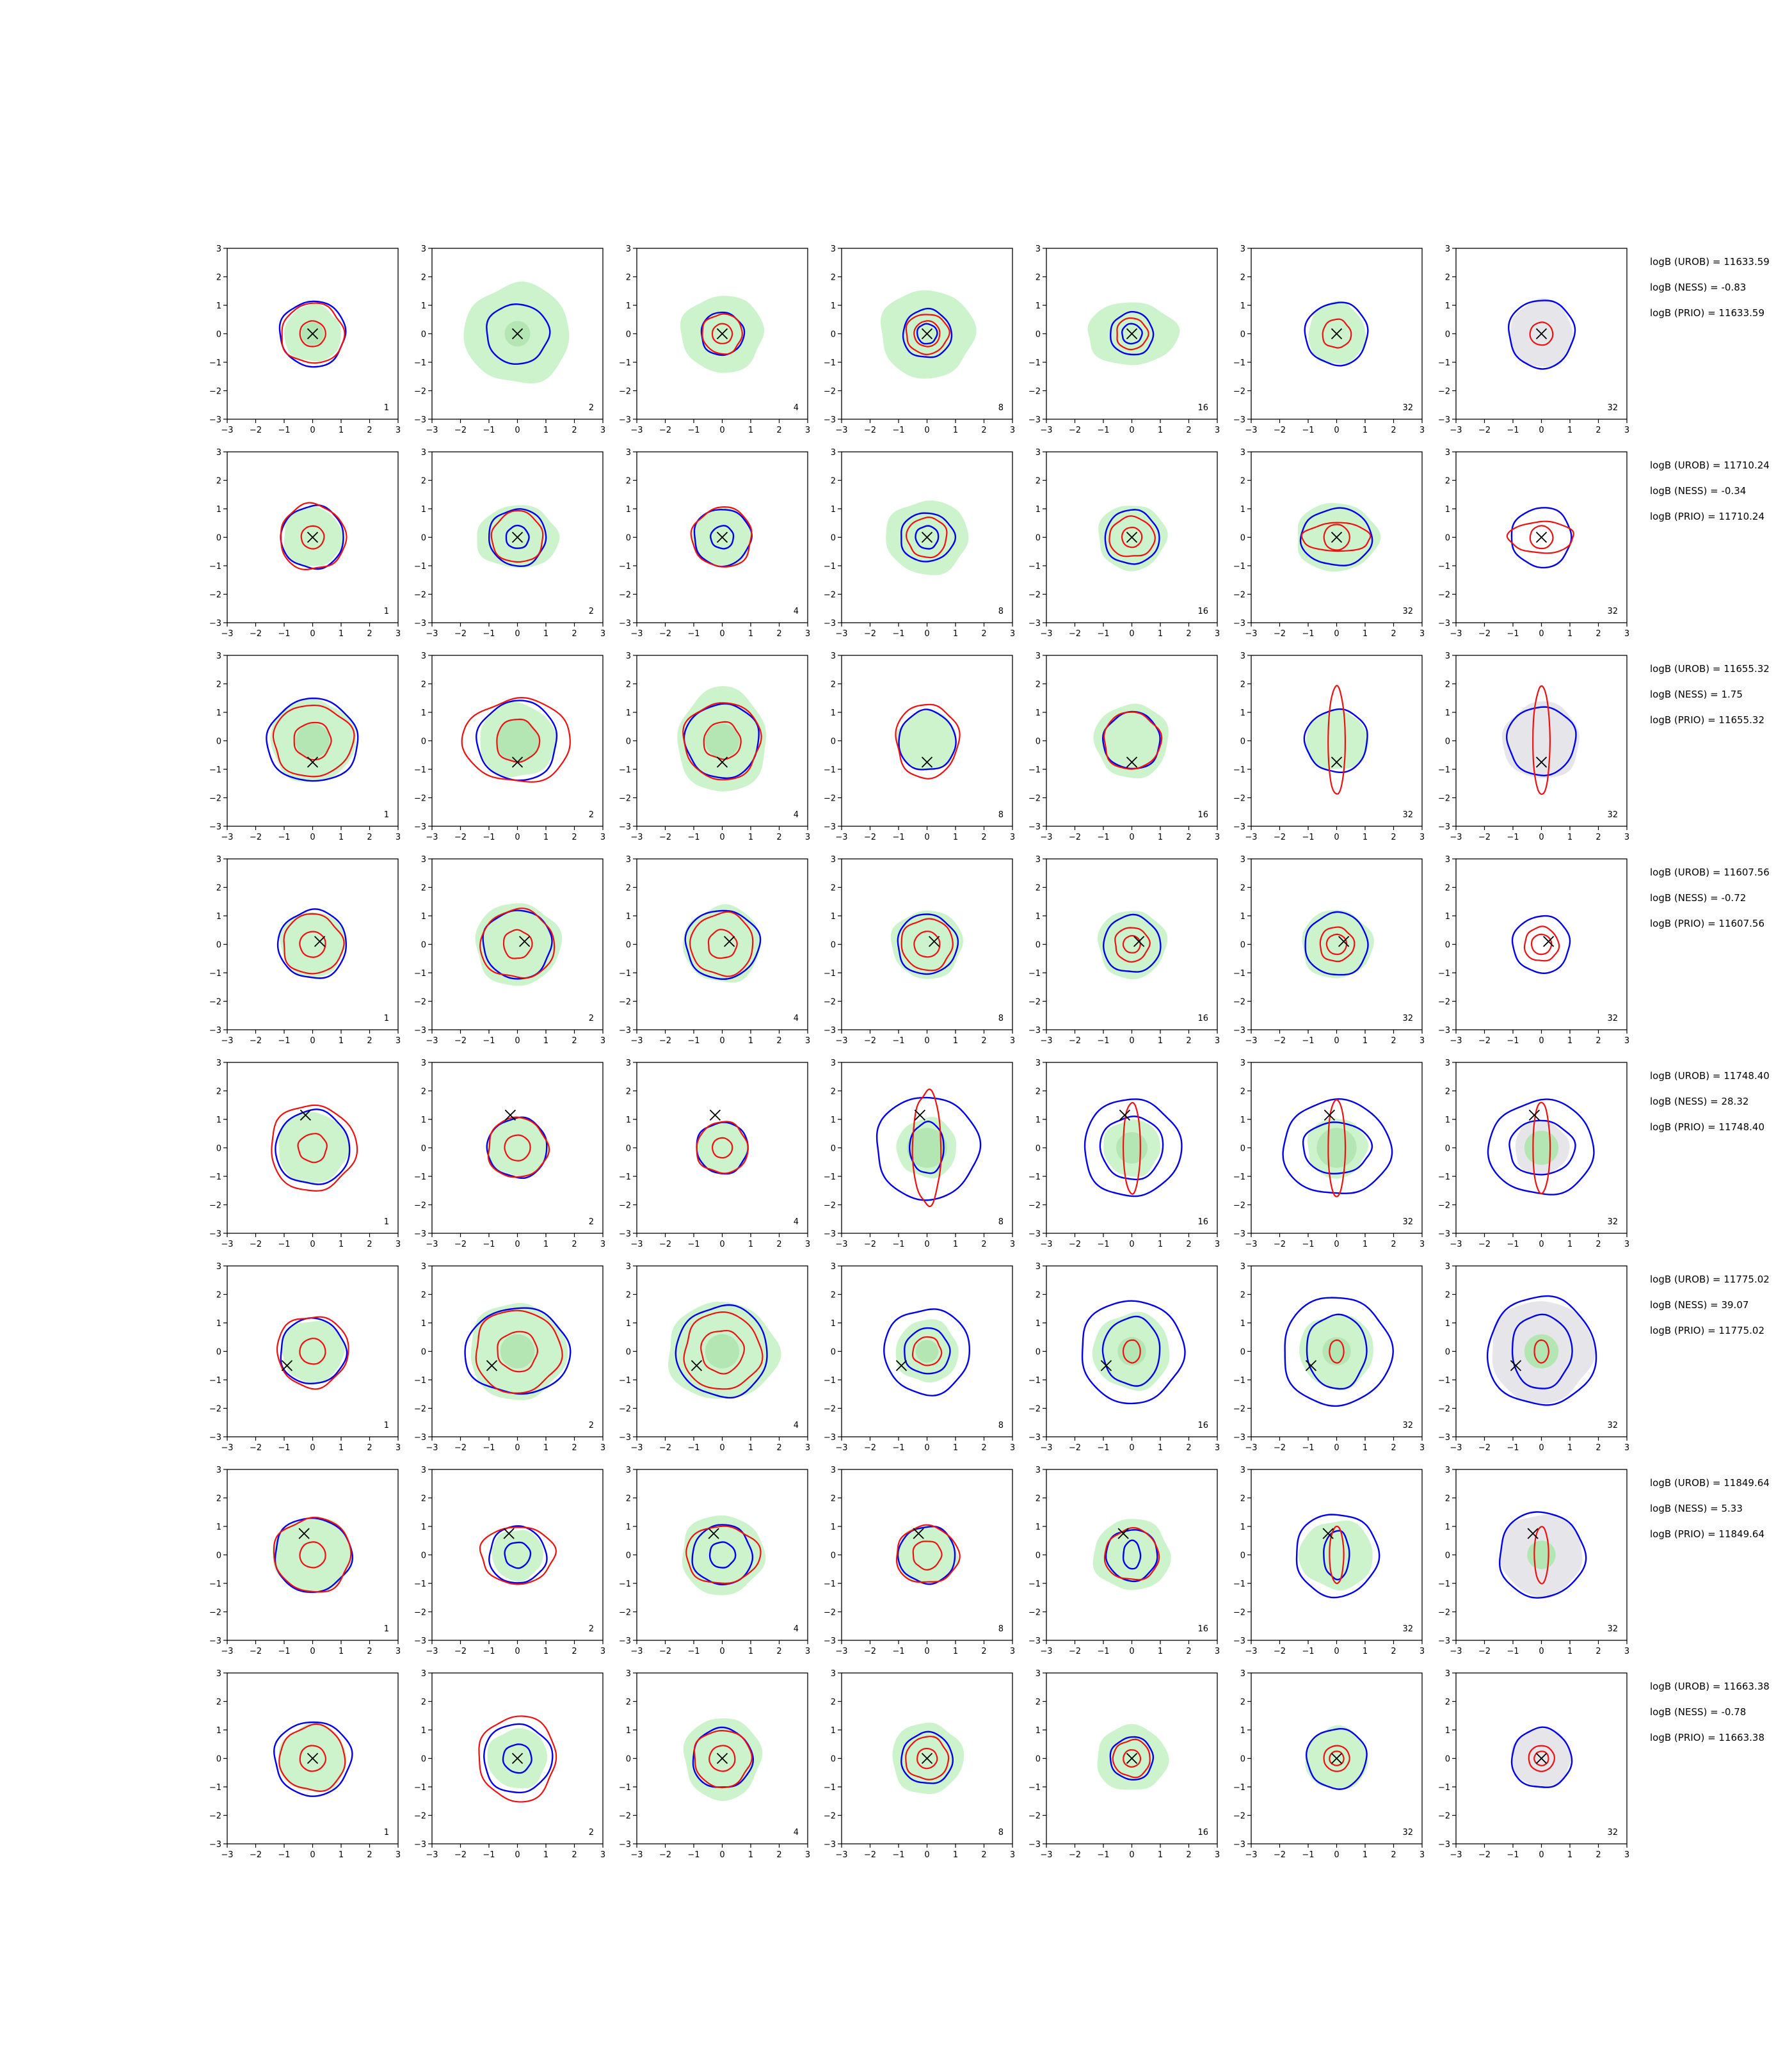 This screenshot has width=1792, height=2048. What do you see at coordinates (1698, 1712) in the screenshot?
I see `logb-ness: logB (NESS) = -0.78` at bounding box center [1698, 1712].